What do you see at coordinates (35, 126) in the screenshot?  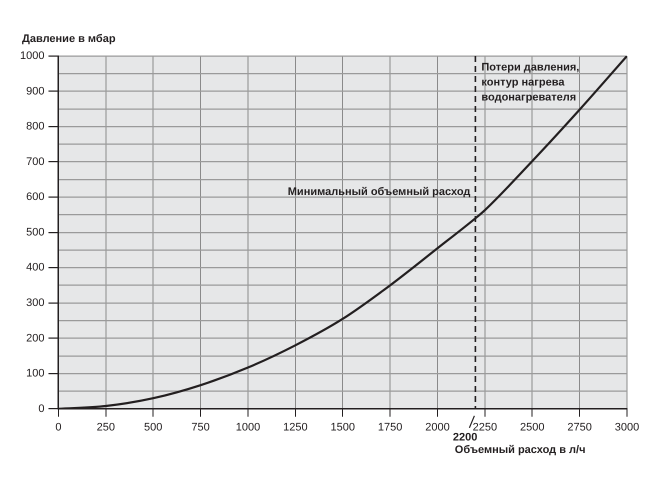 I see `y-tick-label: 800` at bounding box center [35, 126].